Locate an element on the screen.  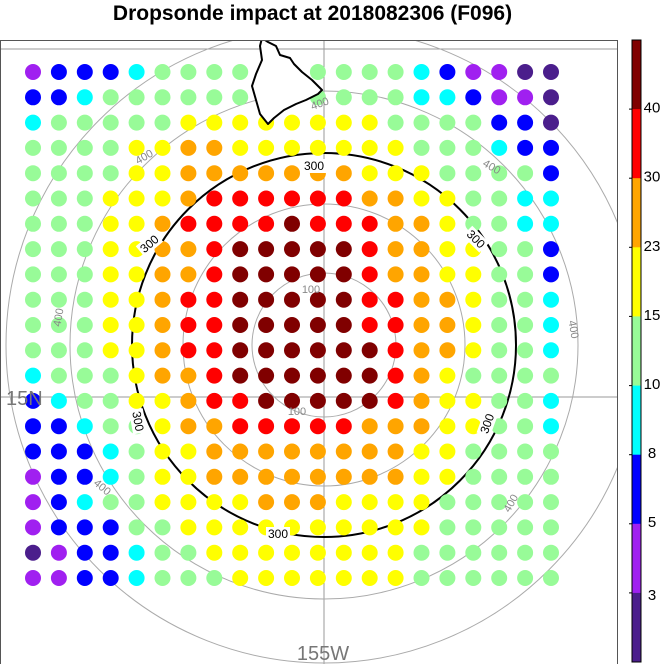
ring-label-background is located at coordinates (137, 421).